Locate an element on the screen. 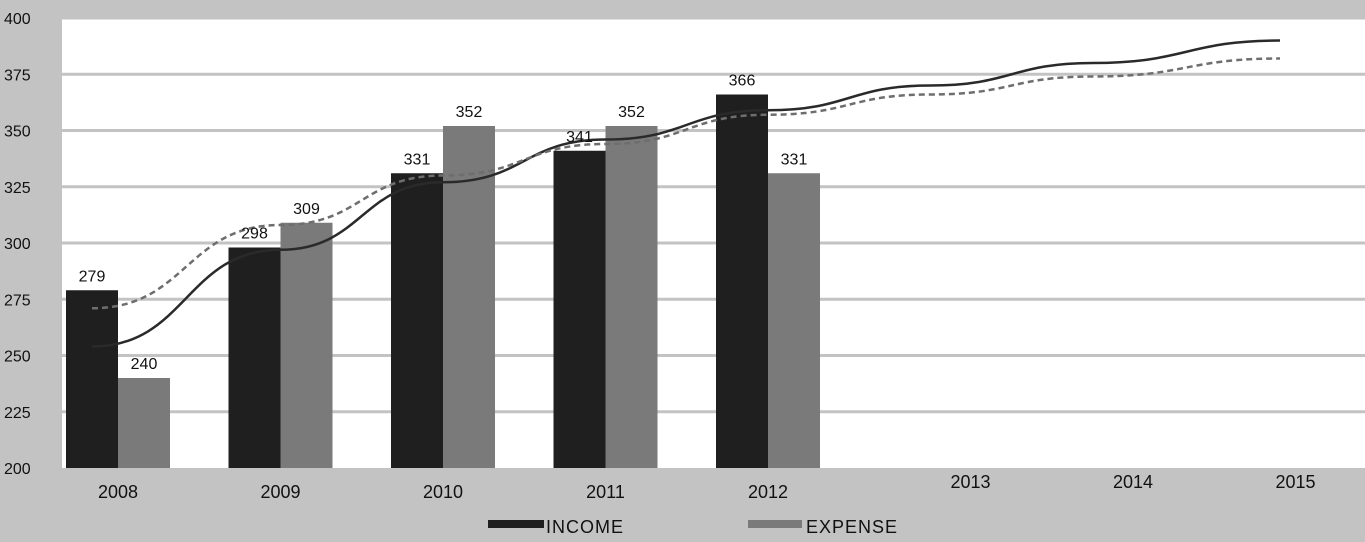 The height and width of the screenshot is (542, 1365). legend-swatch-expense is located at coordinates (775, 524).